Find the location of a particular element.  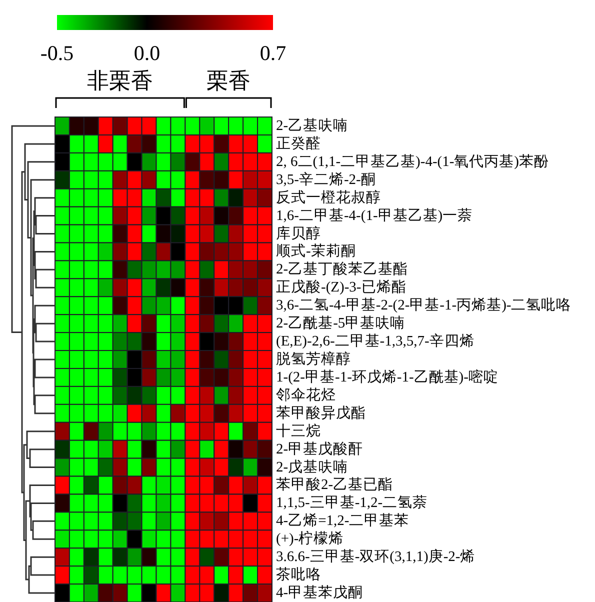

y-tick-label: 3,5-辛二烯-2-酮 is located at coordinates (326, 179).